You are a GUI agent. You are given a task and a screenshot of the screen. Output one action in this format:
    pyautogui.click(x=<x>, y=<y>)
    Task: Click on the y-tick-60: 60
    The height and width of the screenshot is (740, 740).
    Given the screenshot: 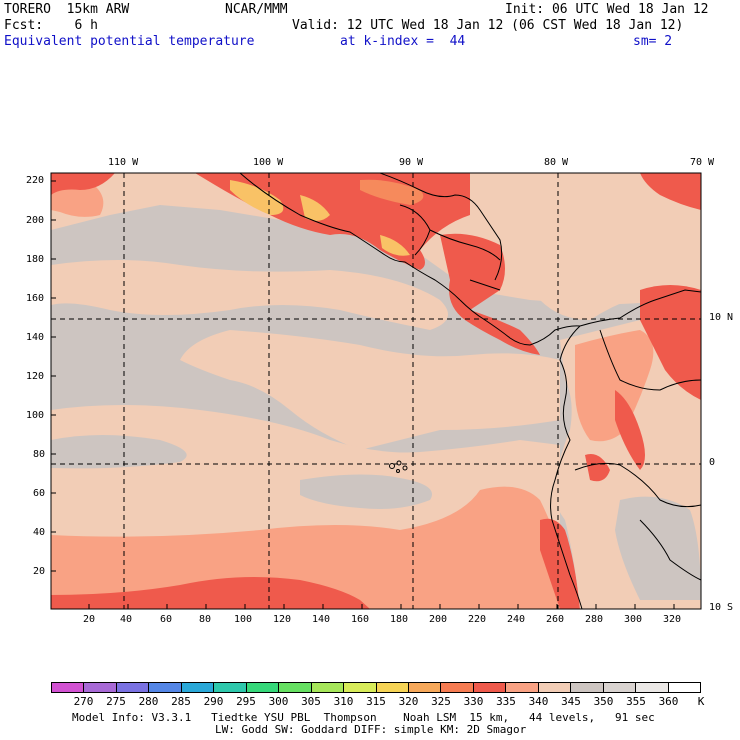 What is the action you would take?
    pyautogui.click(x=39, y=493)
    